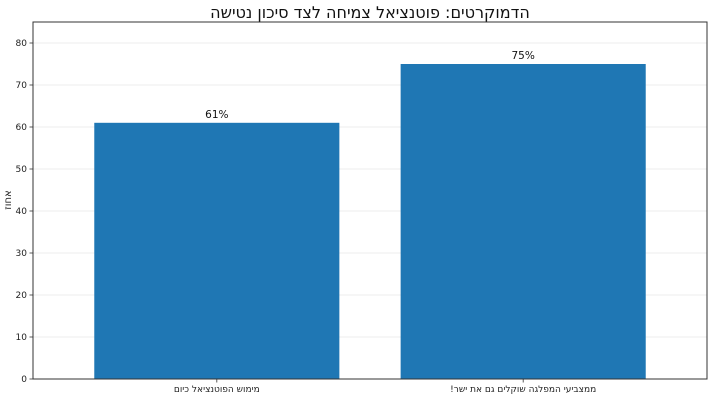  Describe the element at coordinates (217, 390) in the screenshot. I see `x-tick-label: מימוש הפוטנציאל כיום` at that location.